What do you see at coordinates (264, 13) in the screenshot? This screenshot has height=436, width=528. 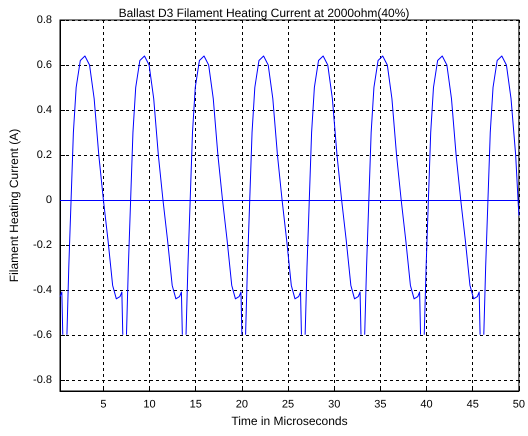 I see `chart-title: Ballast D3 Filament Heating Current at 2000ohm(40%)` at bounding box center [264, 13].